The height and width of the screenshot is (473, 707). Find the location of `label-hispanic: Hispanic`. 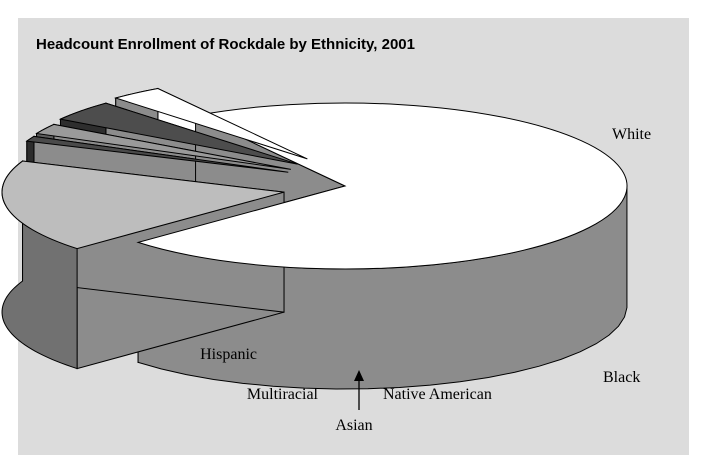

label-hispanic: Hispanic is located at coordinates (228, 354).